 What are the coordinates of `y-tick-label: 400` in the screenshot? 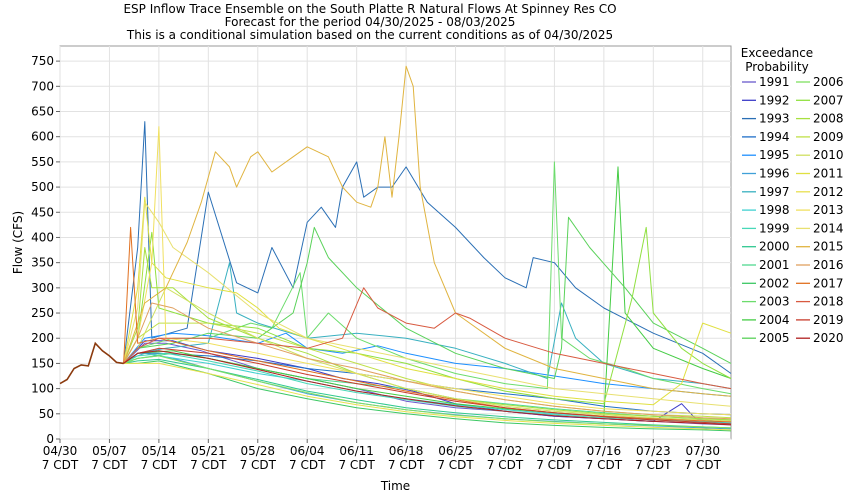 It's located at (42, 237).